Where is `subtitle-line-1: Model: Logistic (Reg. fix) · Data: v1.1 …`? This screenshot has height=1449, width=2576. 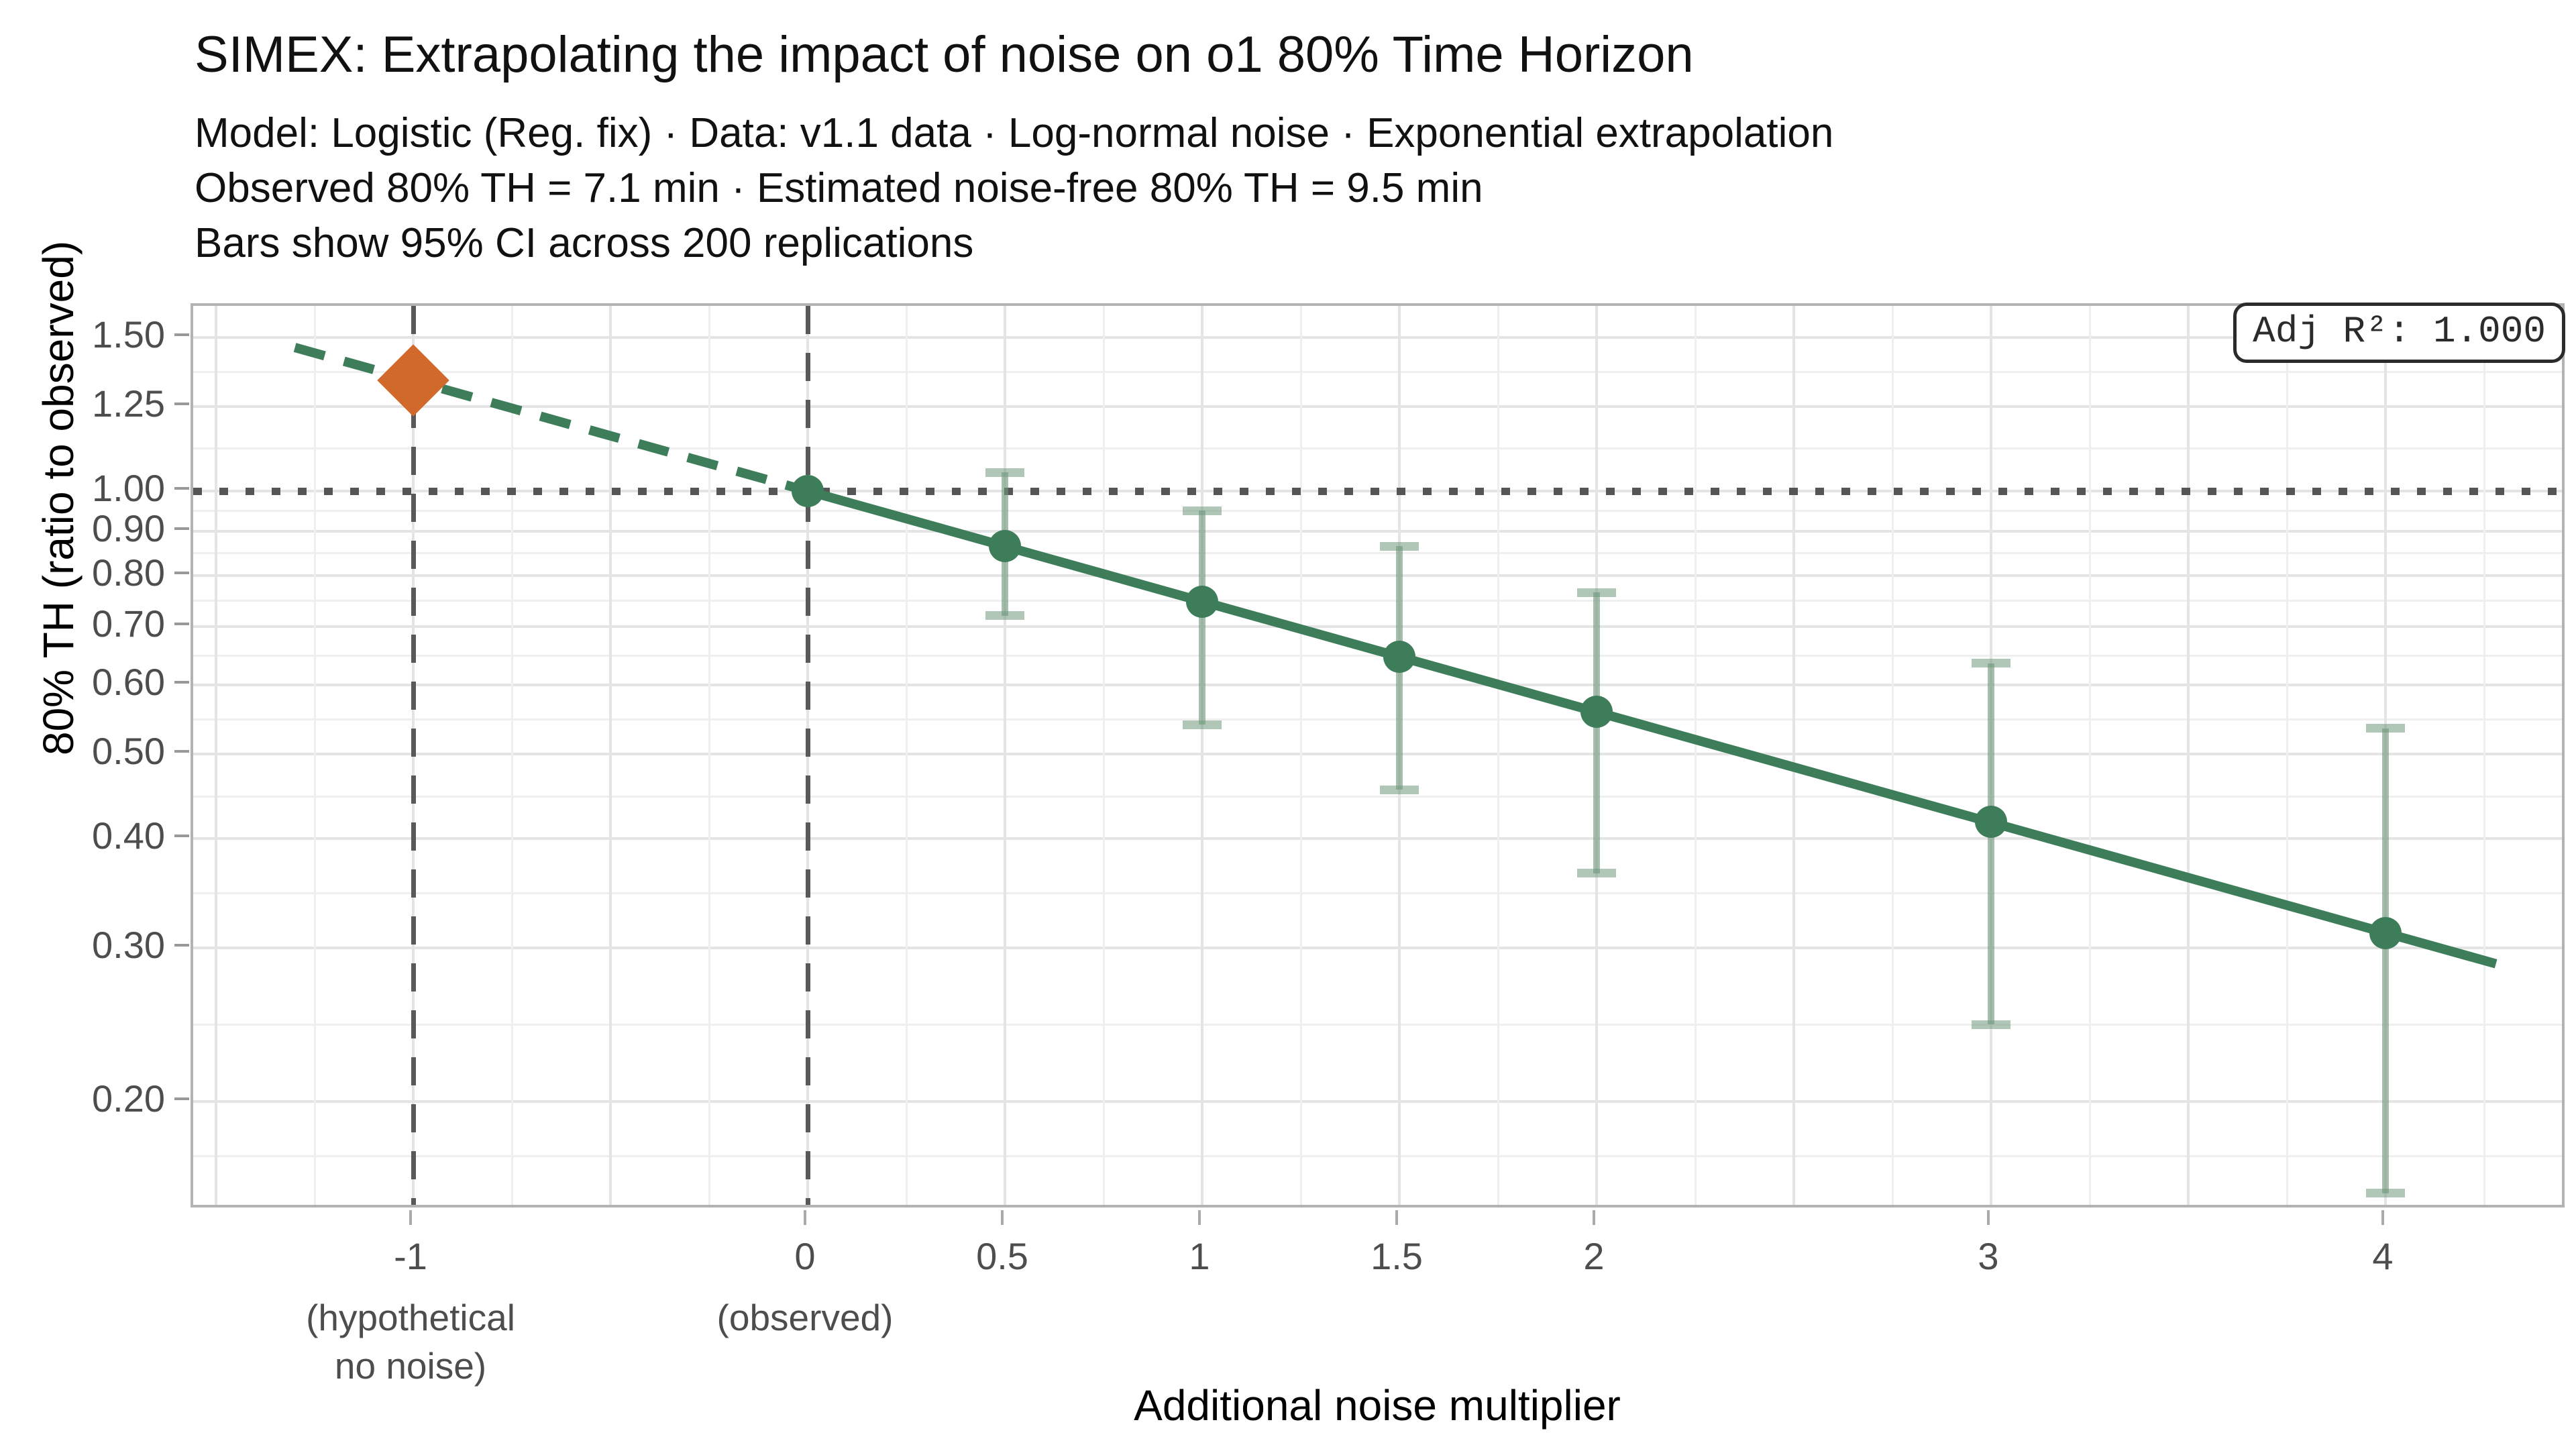 subtitle-line-1: Model: Logistic (Reg. fix) · Data: v1.1 … is located at coordinates (1014, 133).